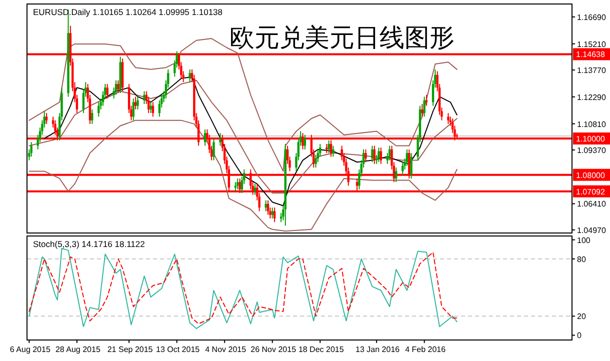  Describe the element at coordinates (591, 44) in the screenshot. I see `y-tick-label: 1.15210` at that location.